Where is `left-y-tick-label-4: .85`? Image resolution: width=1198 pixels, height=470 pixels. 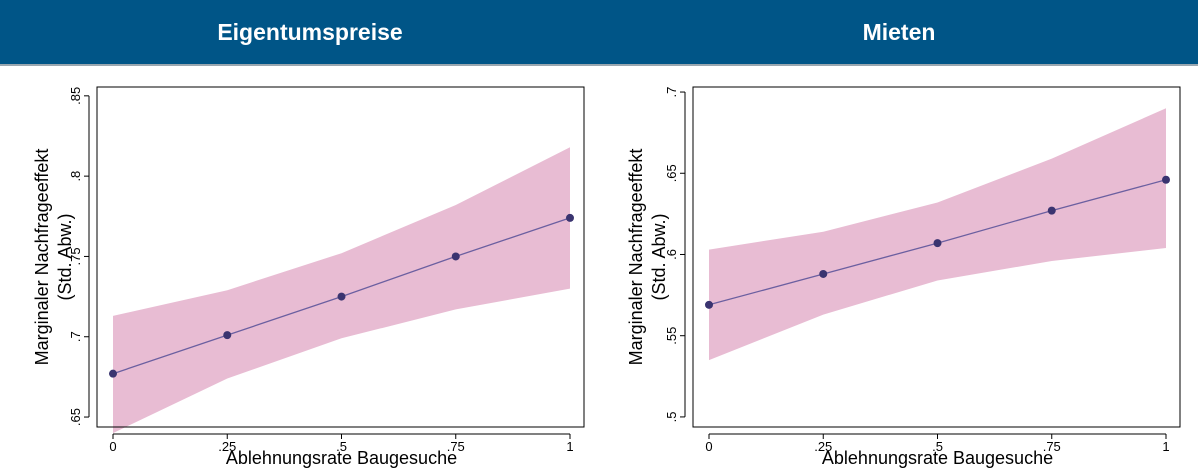 left-y-tick-label-4: .85 is located at coordinates (75, 96).